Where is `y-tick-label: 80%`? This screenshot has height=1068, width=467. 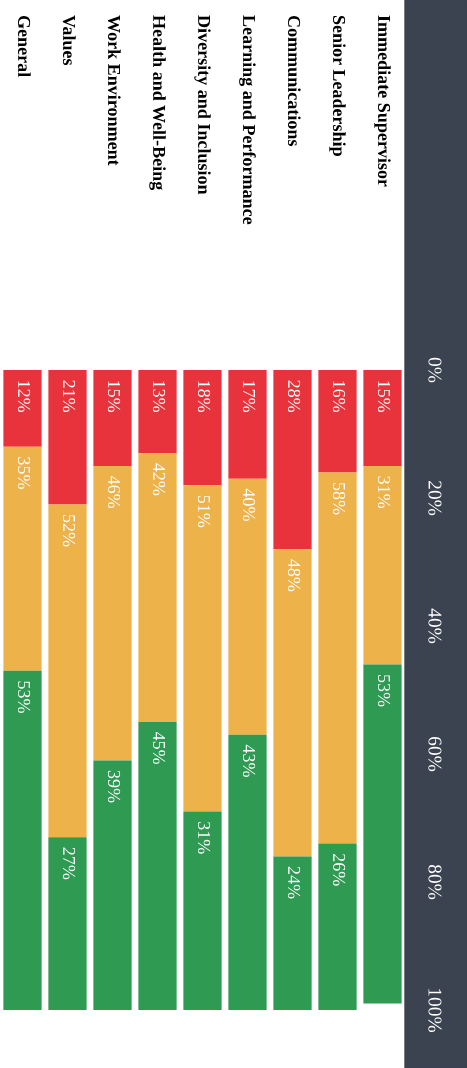 y-tick-label: 80% is located at coordinates (435, 882).